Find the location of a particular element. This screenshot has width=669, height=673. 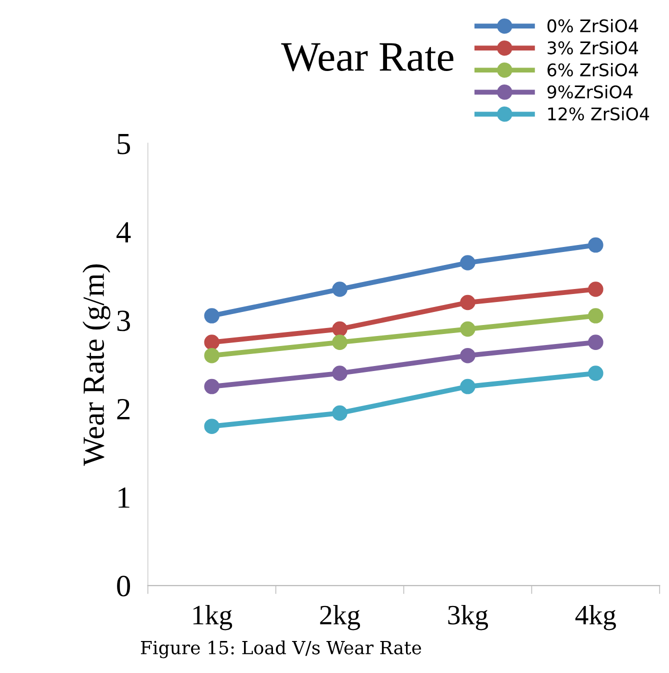

legend-label: 0% ZrSiO4 is located at coordinates (592, 25).